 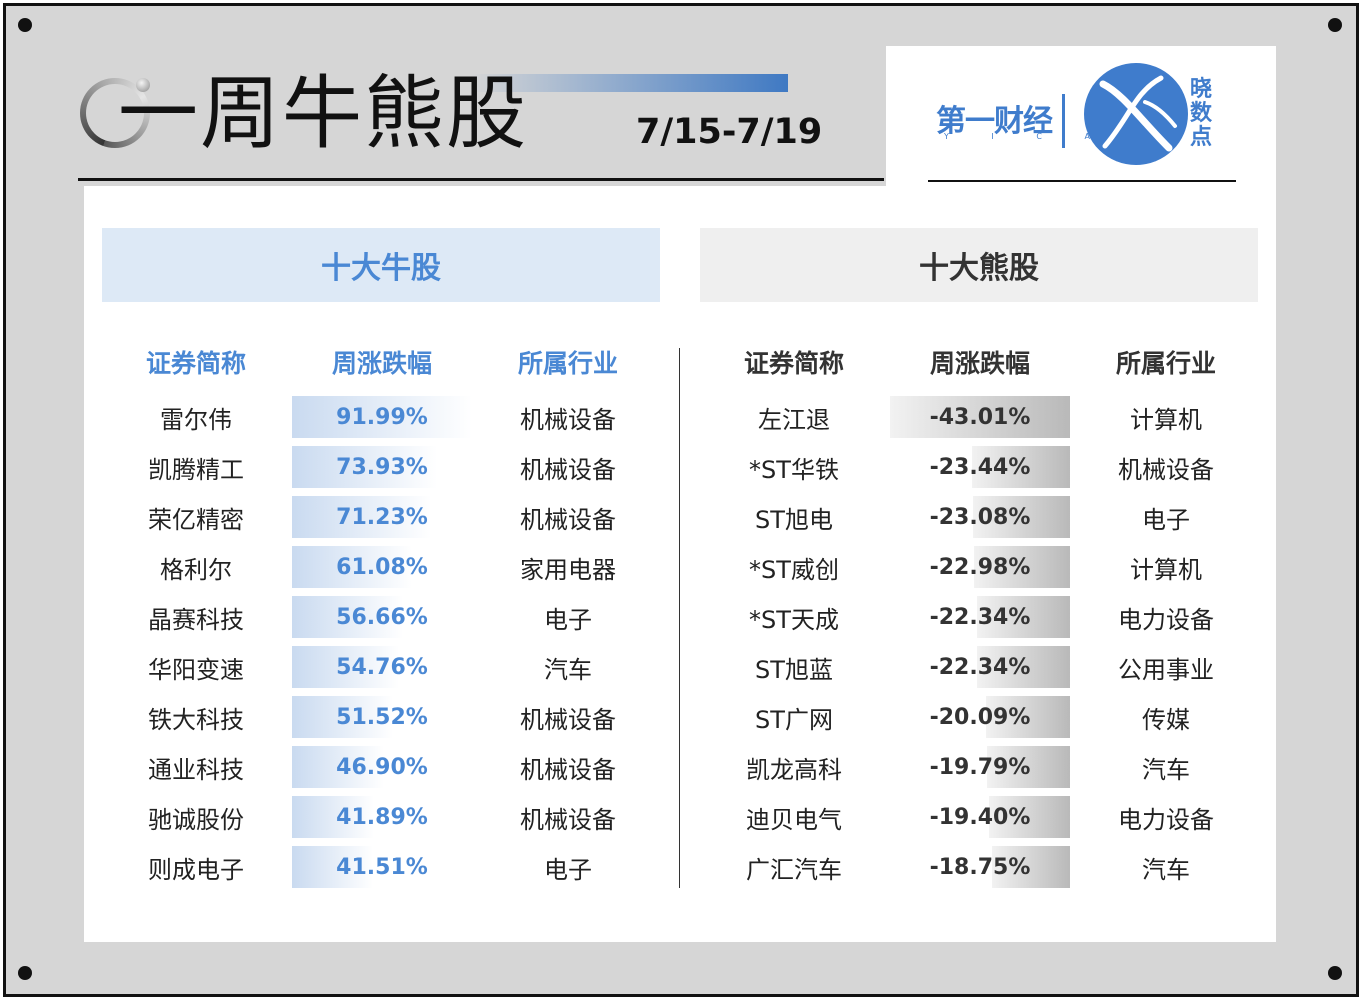 I want to click on yicai-wordmark: 第一财经, so click(x=994, y=121).